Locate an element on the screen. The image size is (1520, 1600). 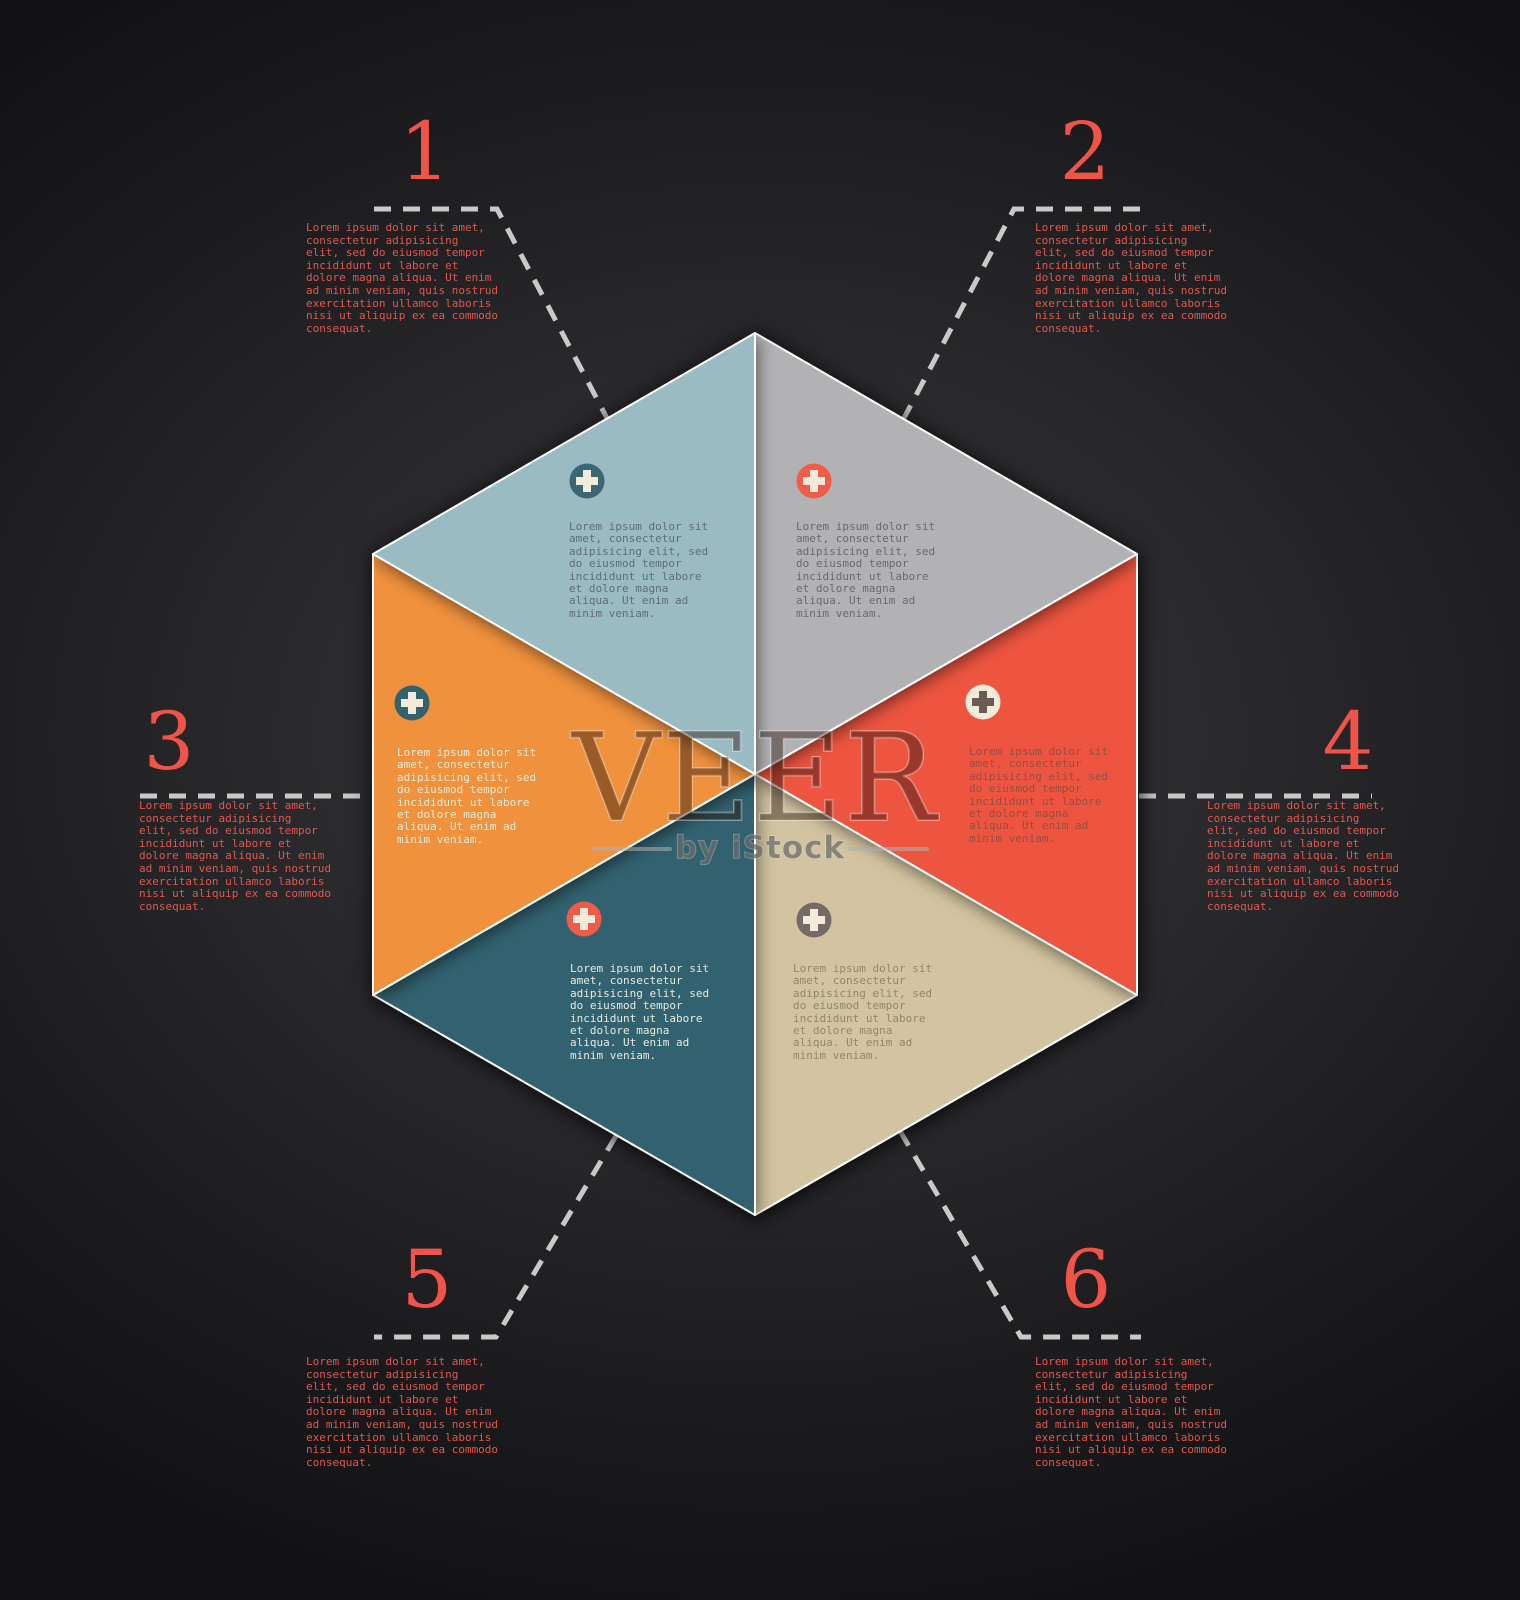
step-1-number: 1 is located at coordinates (425, 151).